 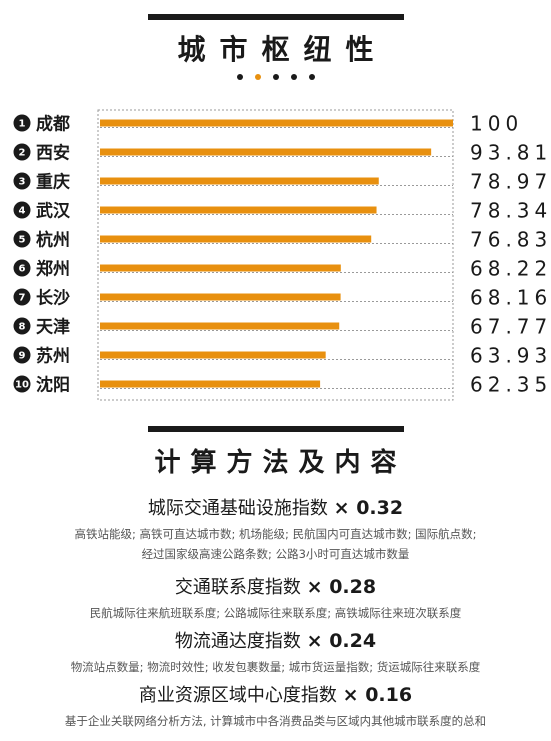 I want to click on city-label: 长沙, so click(x=53, y=298).